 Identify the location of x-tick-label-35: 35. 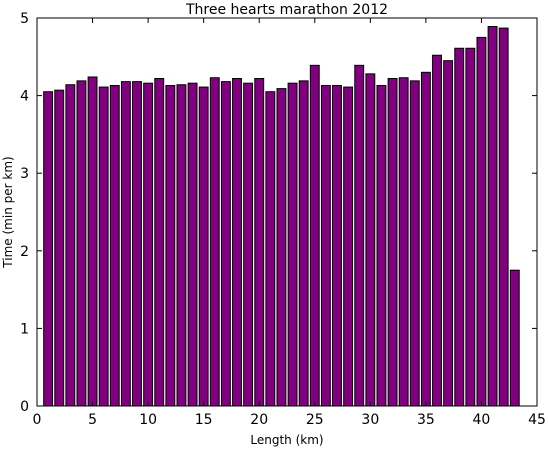
(426, 420).